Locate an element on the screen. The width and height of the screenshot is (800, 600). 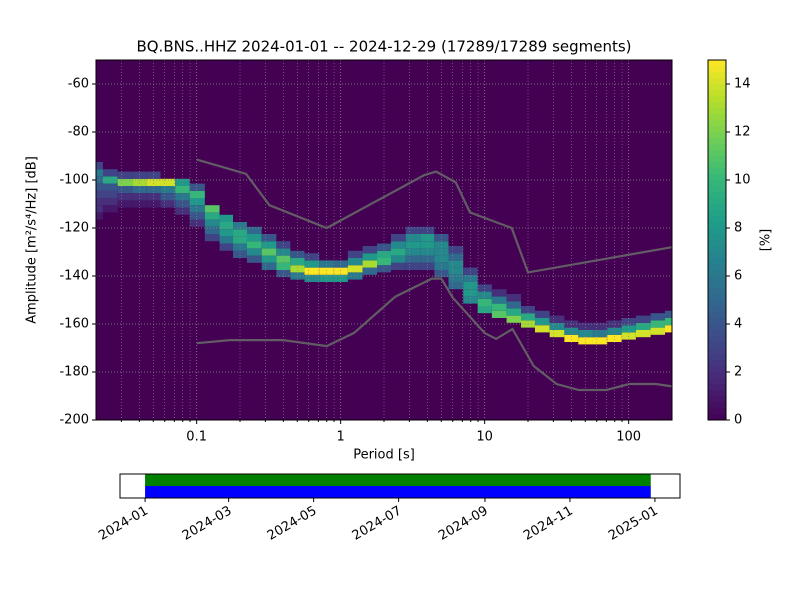
colorbar-tick-label: 10 is located at coordinates (742, 180).